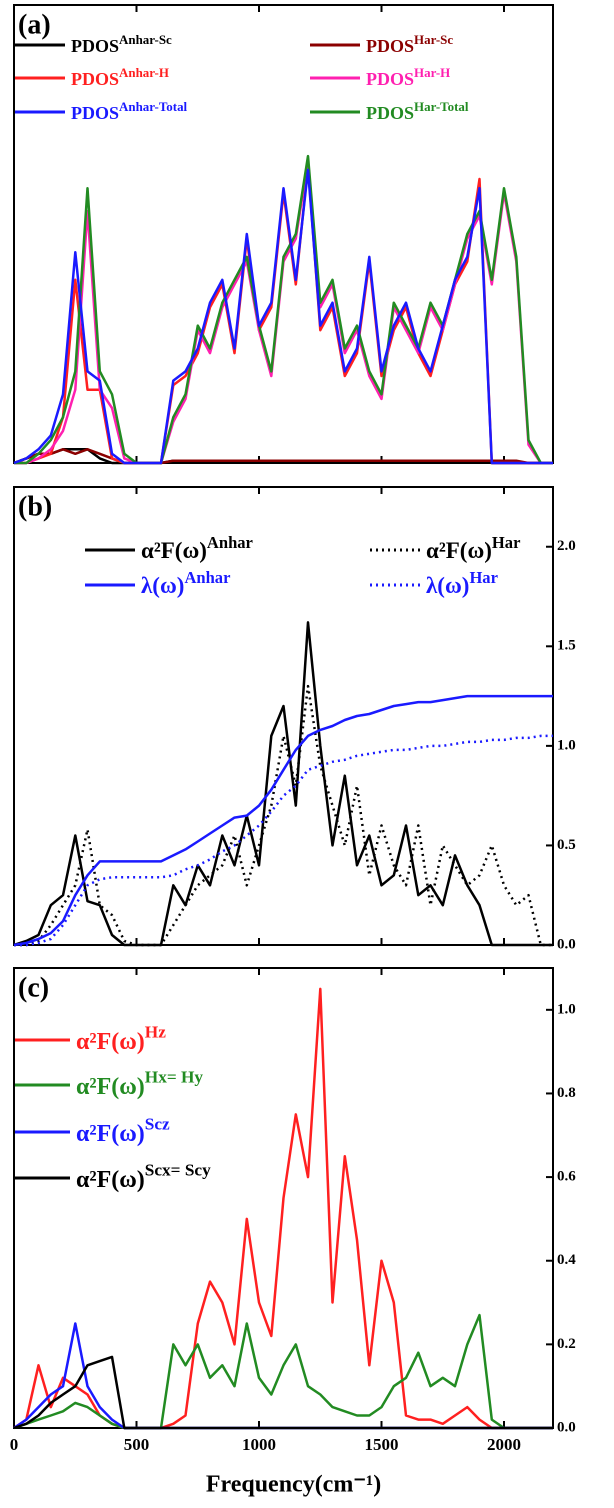 This screenshot has height=1508, width=614. I want to click on legend-label: PDOSHar-Sc, so click(409, 44).